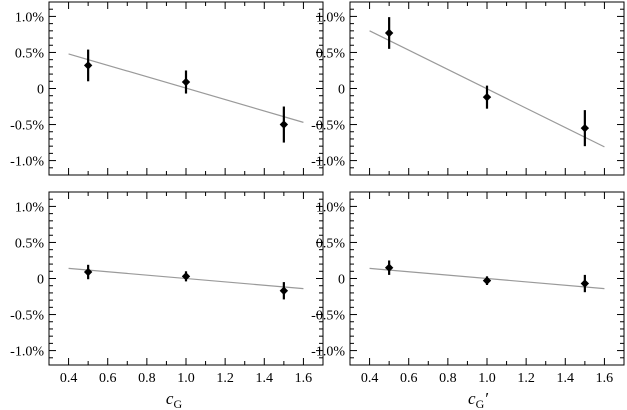  I want to click on x-axis-title-right-main: c, so click(472, 398).